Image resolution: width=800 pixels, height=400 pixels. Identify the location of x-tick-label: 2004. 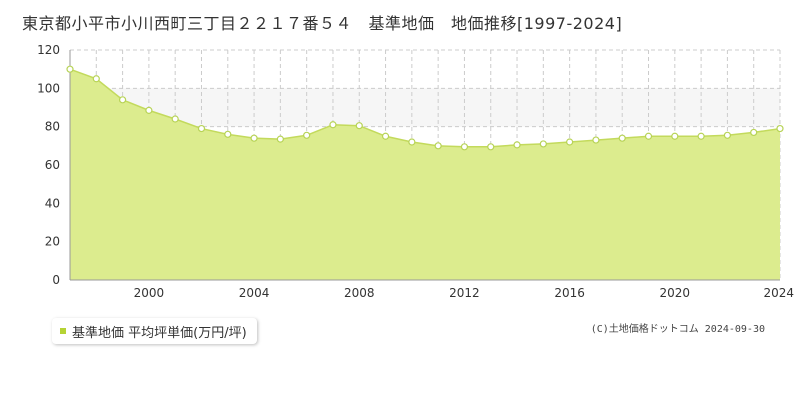
(254, 293).